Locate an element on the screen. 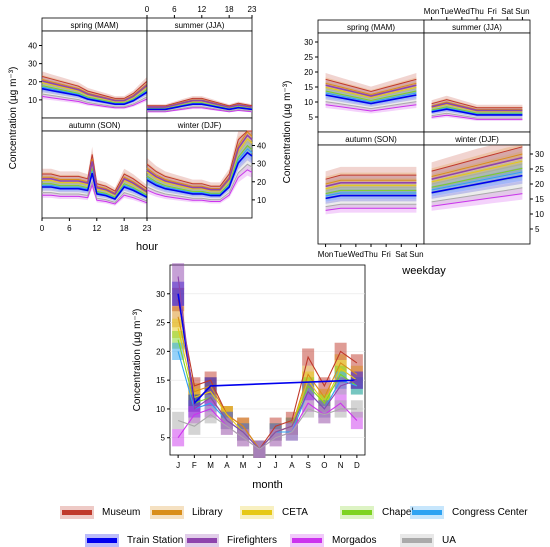 The image size is (550, 547). legend-item: Library is located at coordinates (186, 512).